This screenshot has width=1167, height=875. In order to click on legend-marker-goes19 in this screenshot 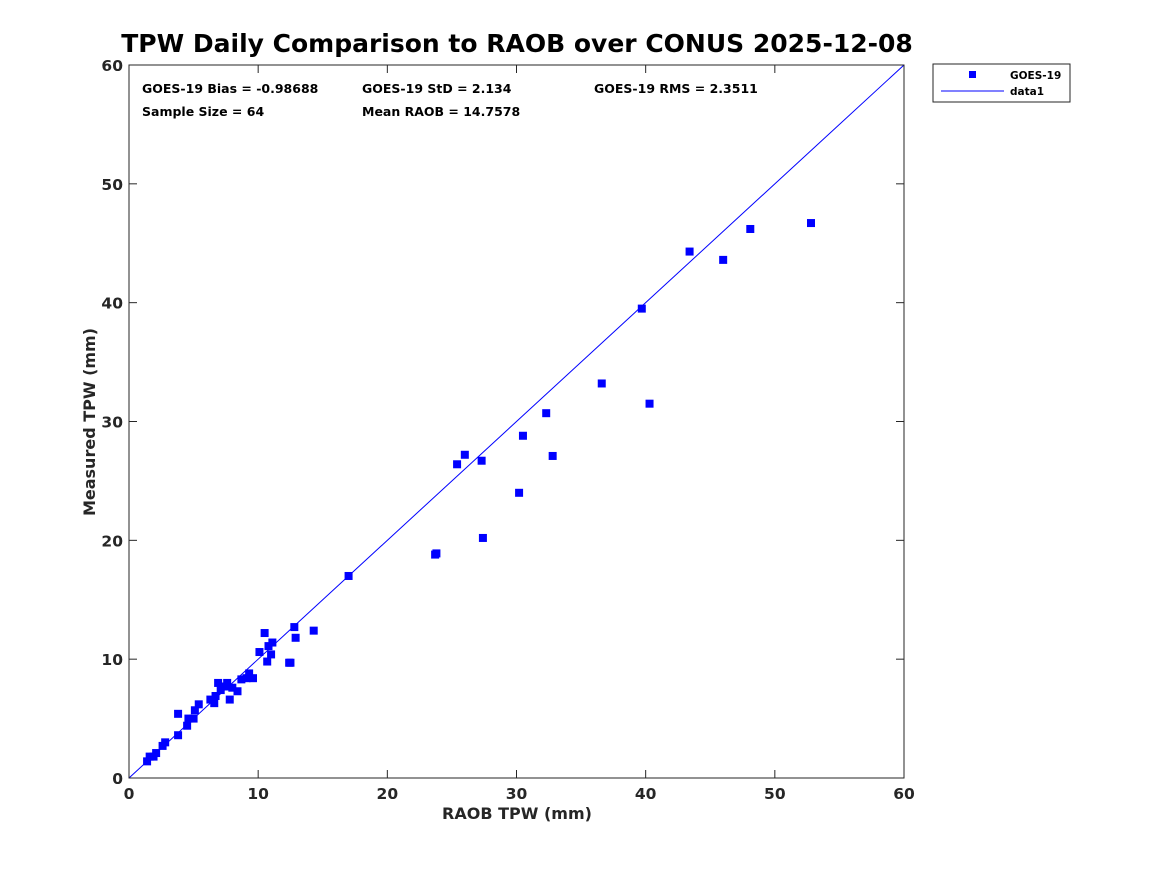, I will do `click(972, 74)`.